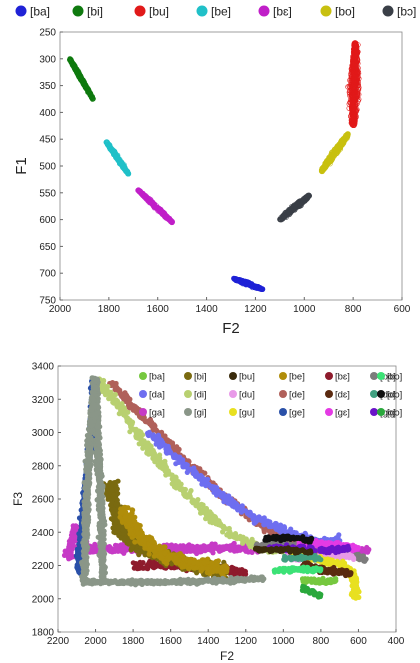  What do you see at coordinates (208, 641) in the screenshot?
I see `x-tick-label: 1400` at bounding box center [208, 641].